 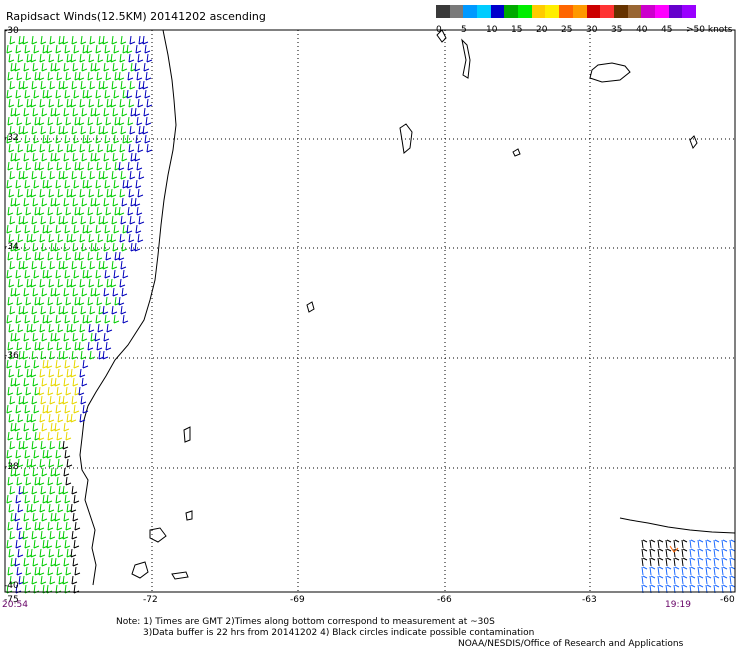 I want to click on legend-label: 10, so click(x=492, y=30).